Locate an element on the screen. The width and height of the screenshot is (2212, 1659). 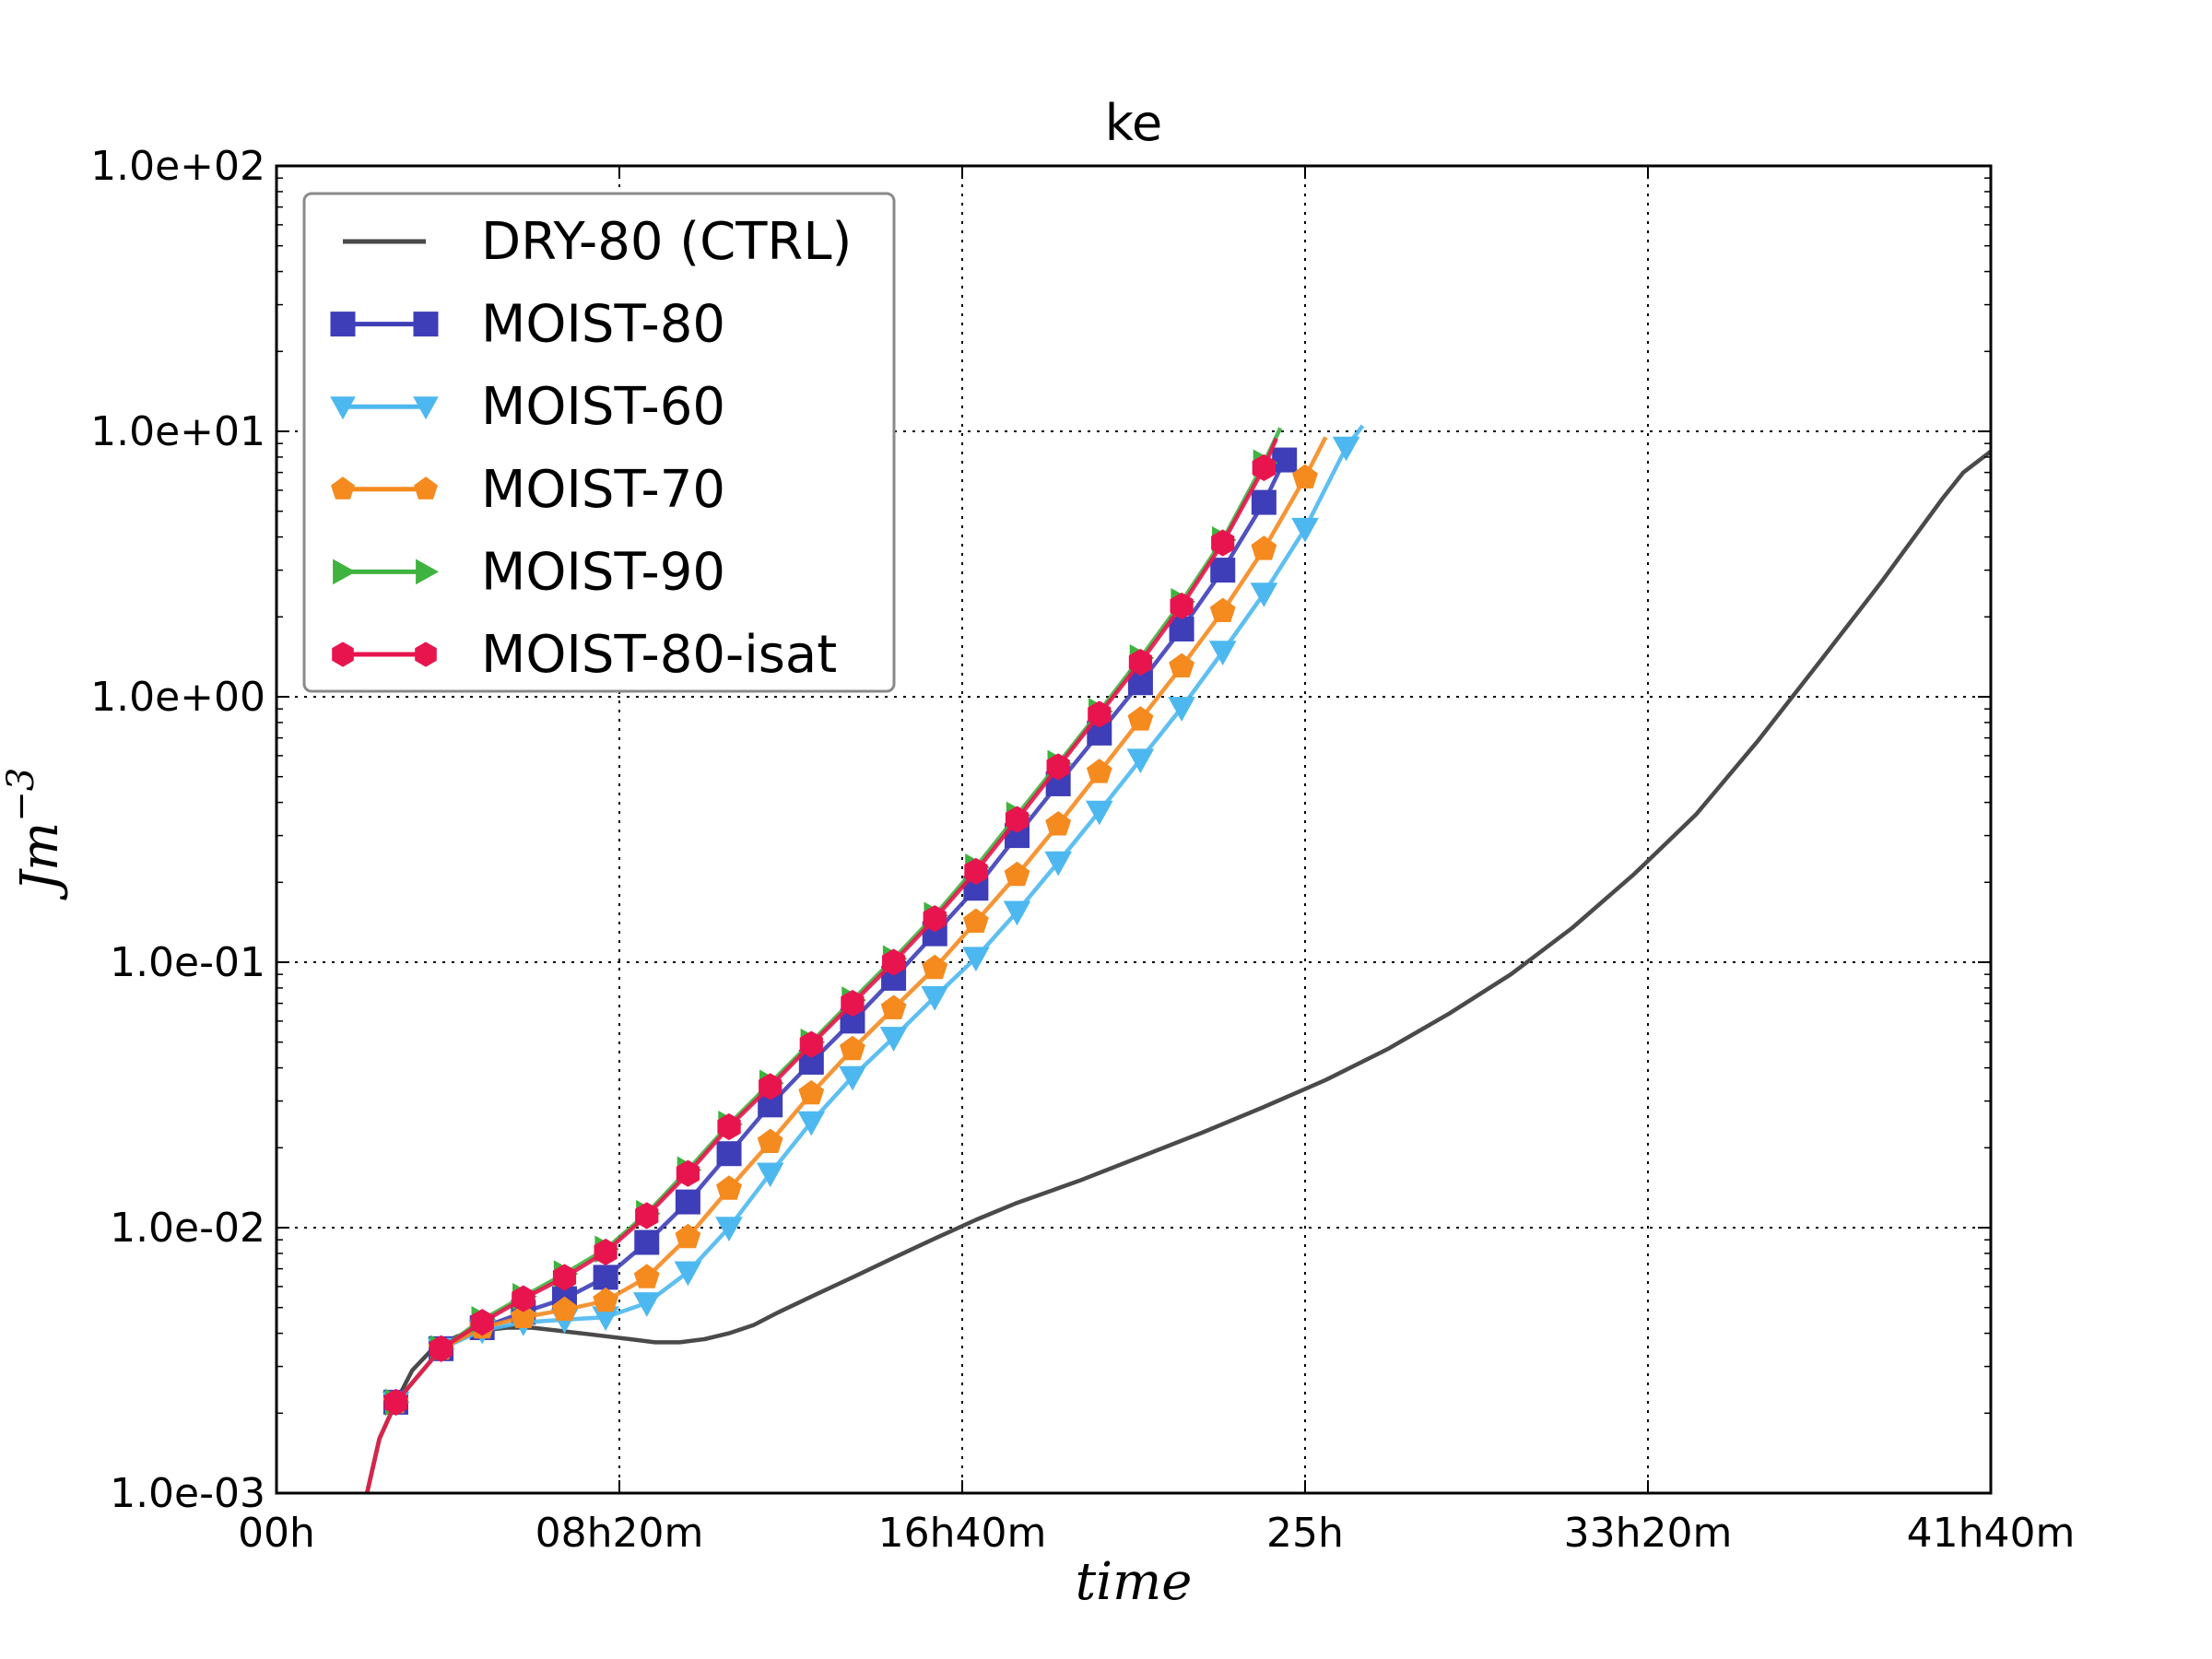
y-tick-label: 1.0e-03 is located at coordinates (187, 1493).